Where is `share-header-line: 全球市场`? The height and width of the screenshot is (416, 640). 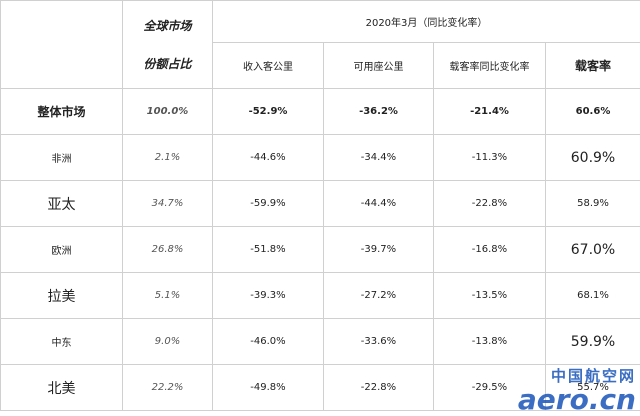
share-header-line: 全球市场 is located at coordinates (167, 25).